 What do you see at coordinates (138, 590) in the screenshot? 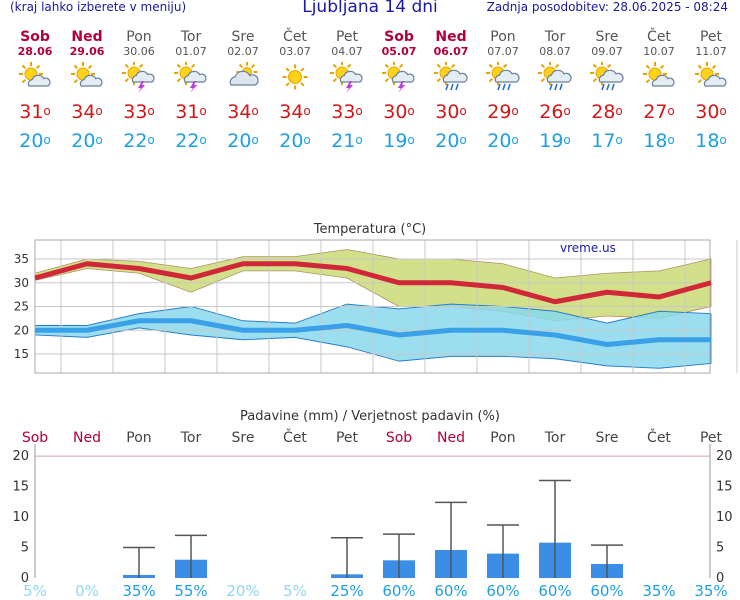
I see `precipitation-probability: 35%` at bounding box center [138, 590].